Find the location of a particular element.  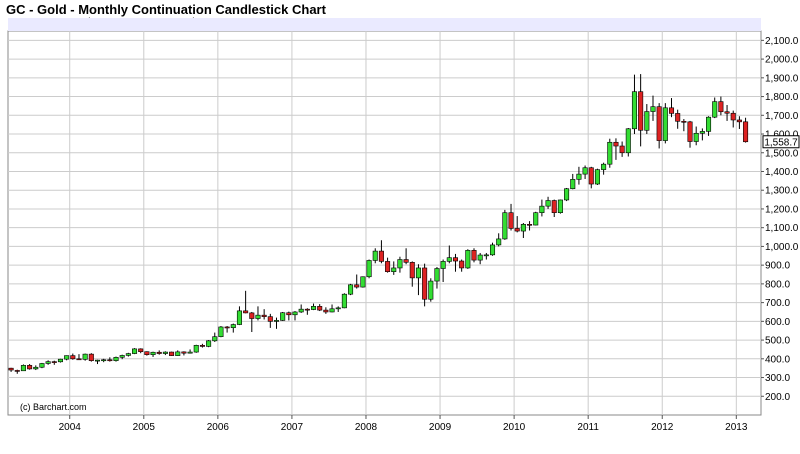

y-tick-label: 1,000.0 is located at coordinates (782, 247).